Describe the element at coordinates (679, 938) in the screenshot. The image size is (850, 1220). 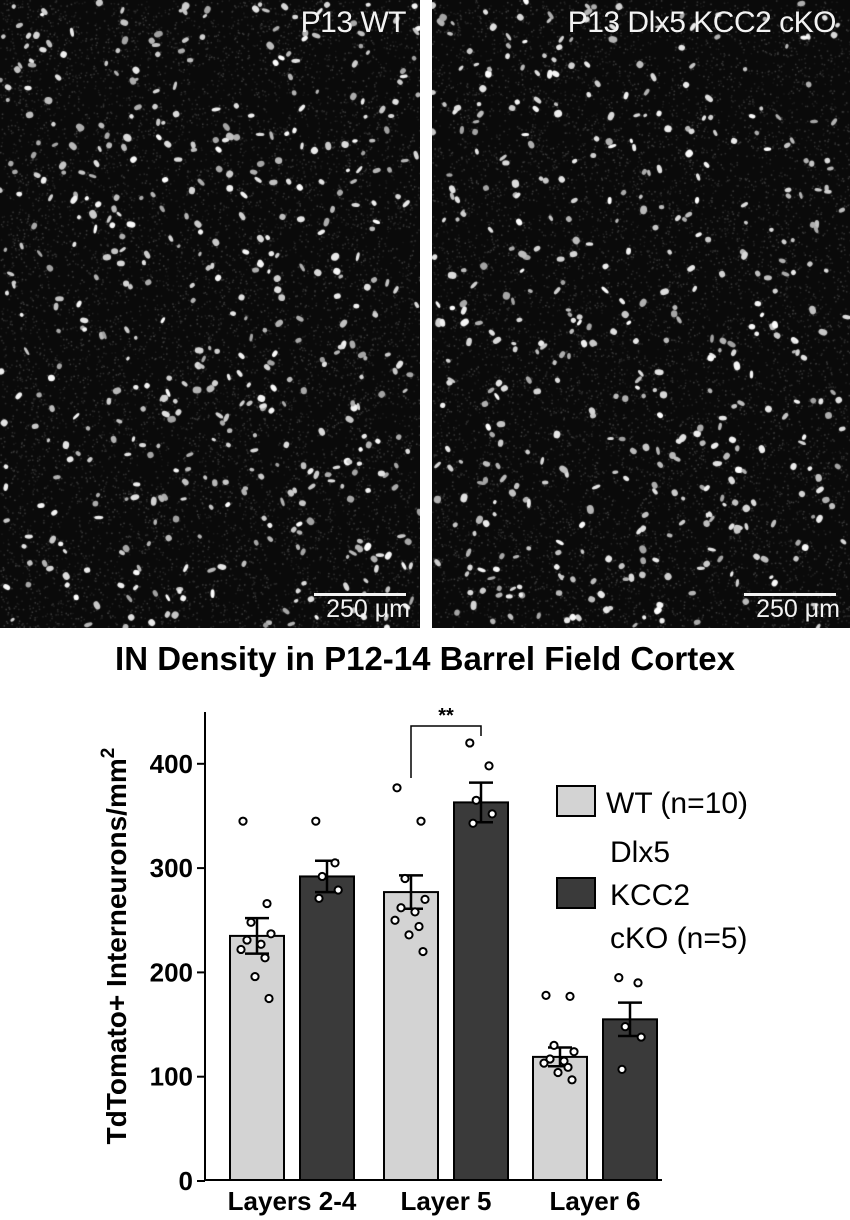
I see `legend-label-cko-line: cKO (n=5)` at that location.